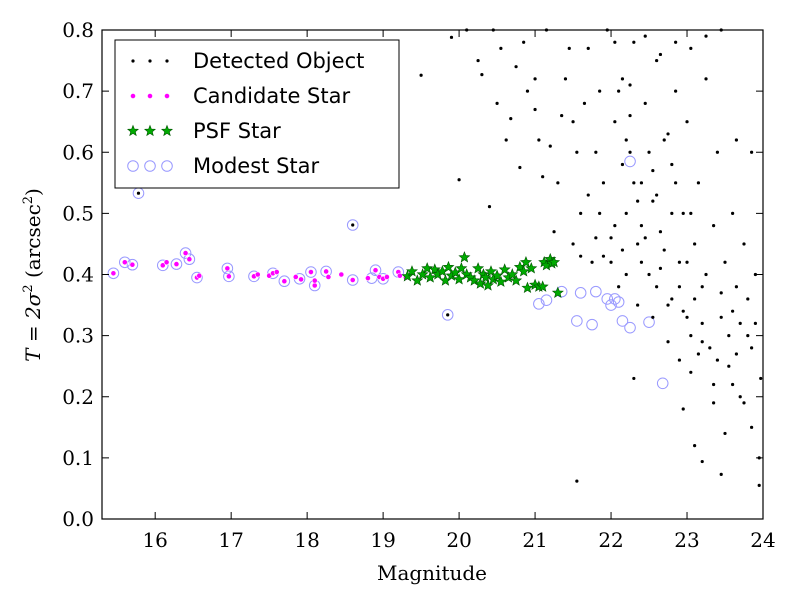 The image size is (800, 600). What do you see at coordinates (762, 540) in the screenshot?
I see `x-tick-label: 24` at bounding box center [762, 540].